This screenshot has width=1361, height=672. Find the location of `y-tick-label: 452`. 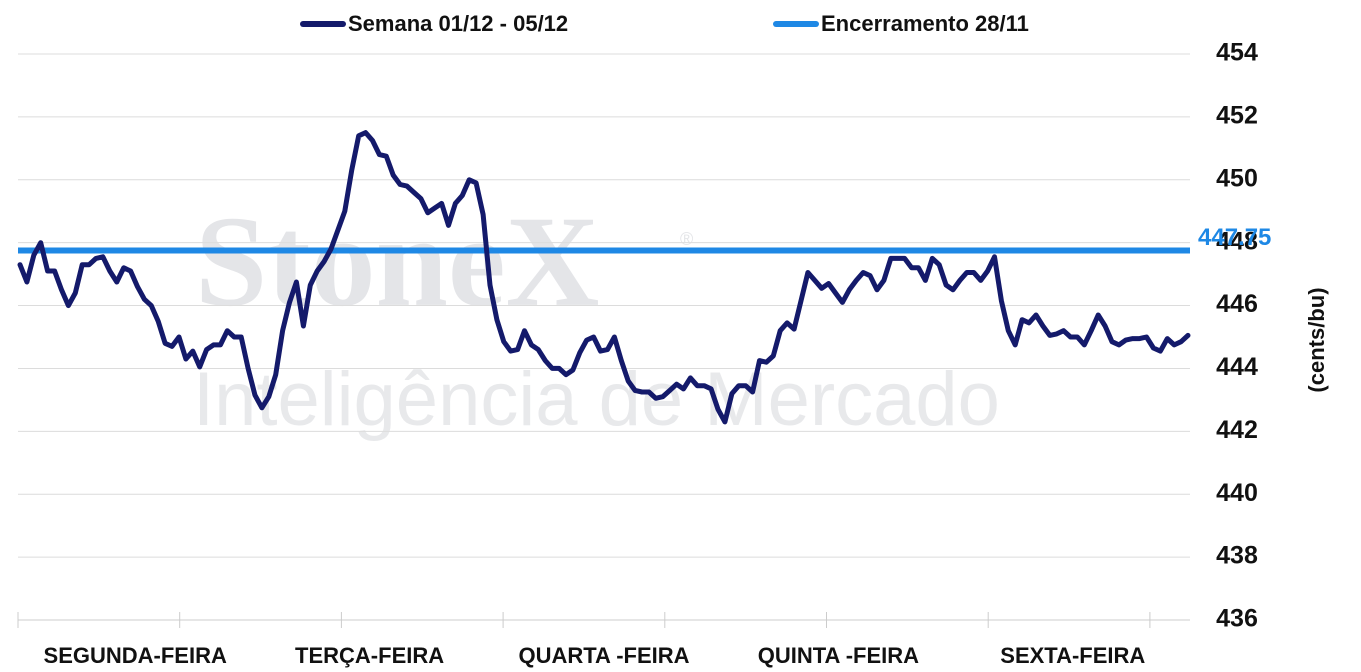

y-tick-label: 452 is located at coordinates (1237, 115).